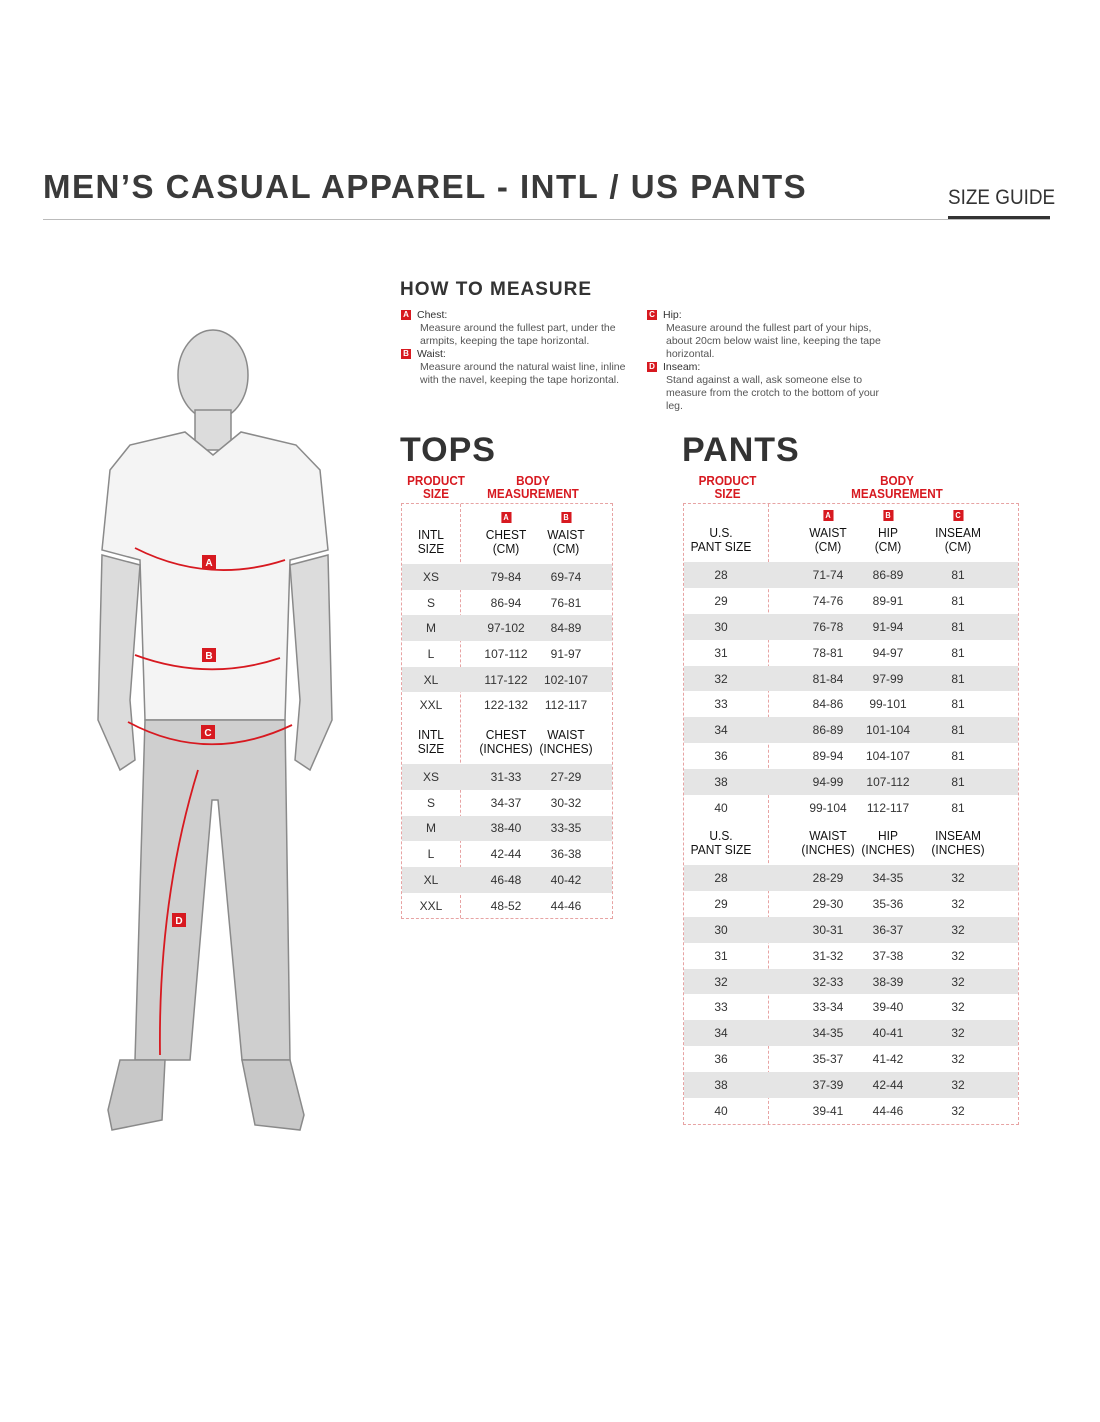 This screenshot has height=1422, width=1100. What do you see at coordinates (888, 782) in the screenshot?
I see `table-cell: 107-112` at bounding box center [888, 782].